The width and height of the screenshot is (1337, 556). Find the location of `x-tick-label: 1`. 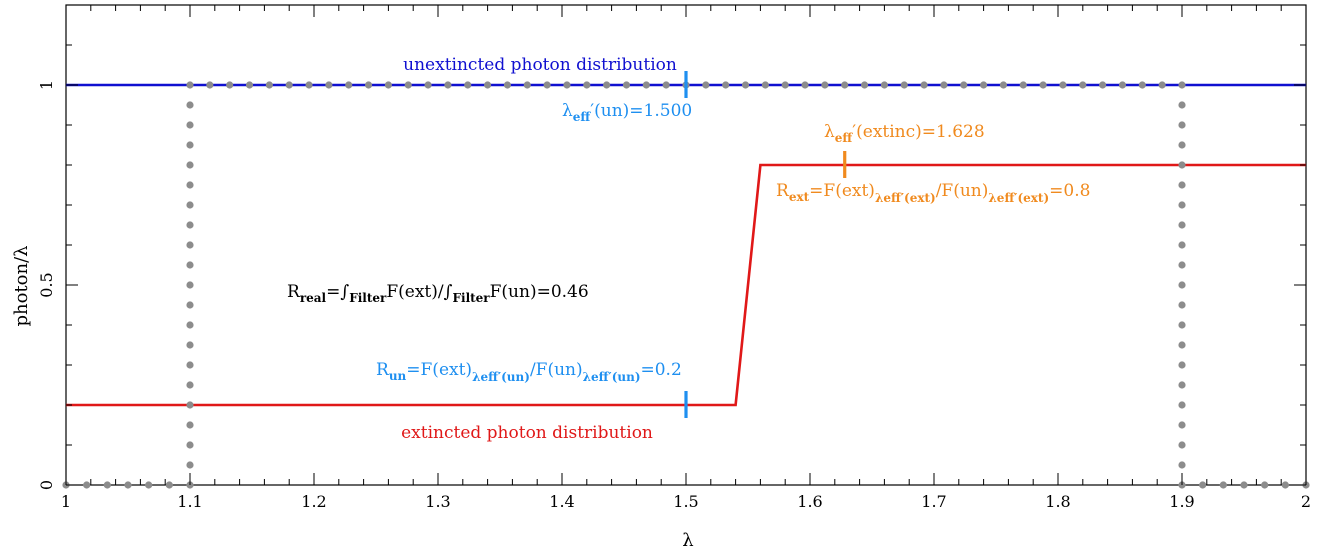

x-tick-label: 1 is located at coordinates (66, 501).